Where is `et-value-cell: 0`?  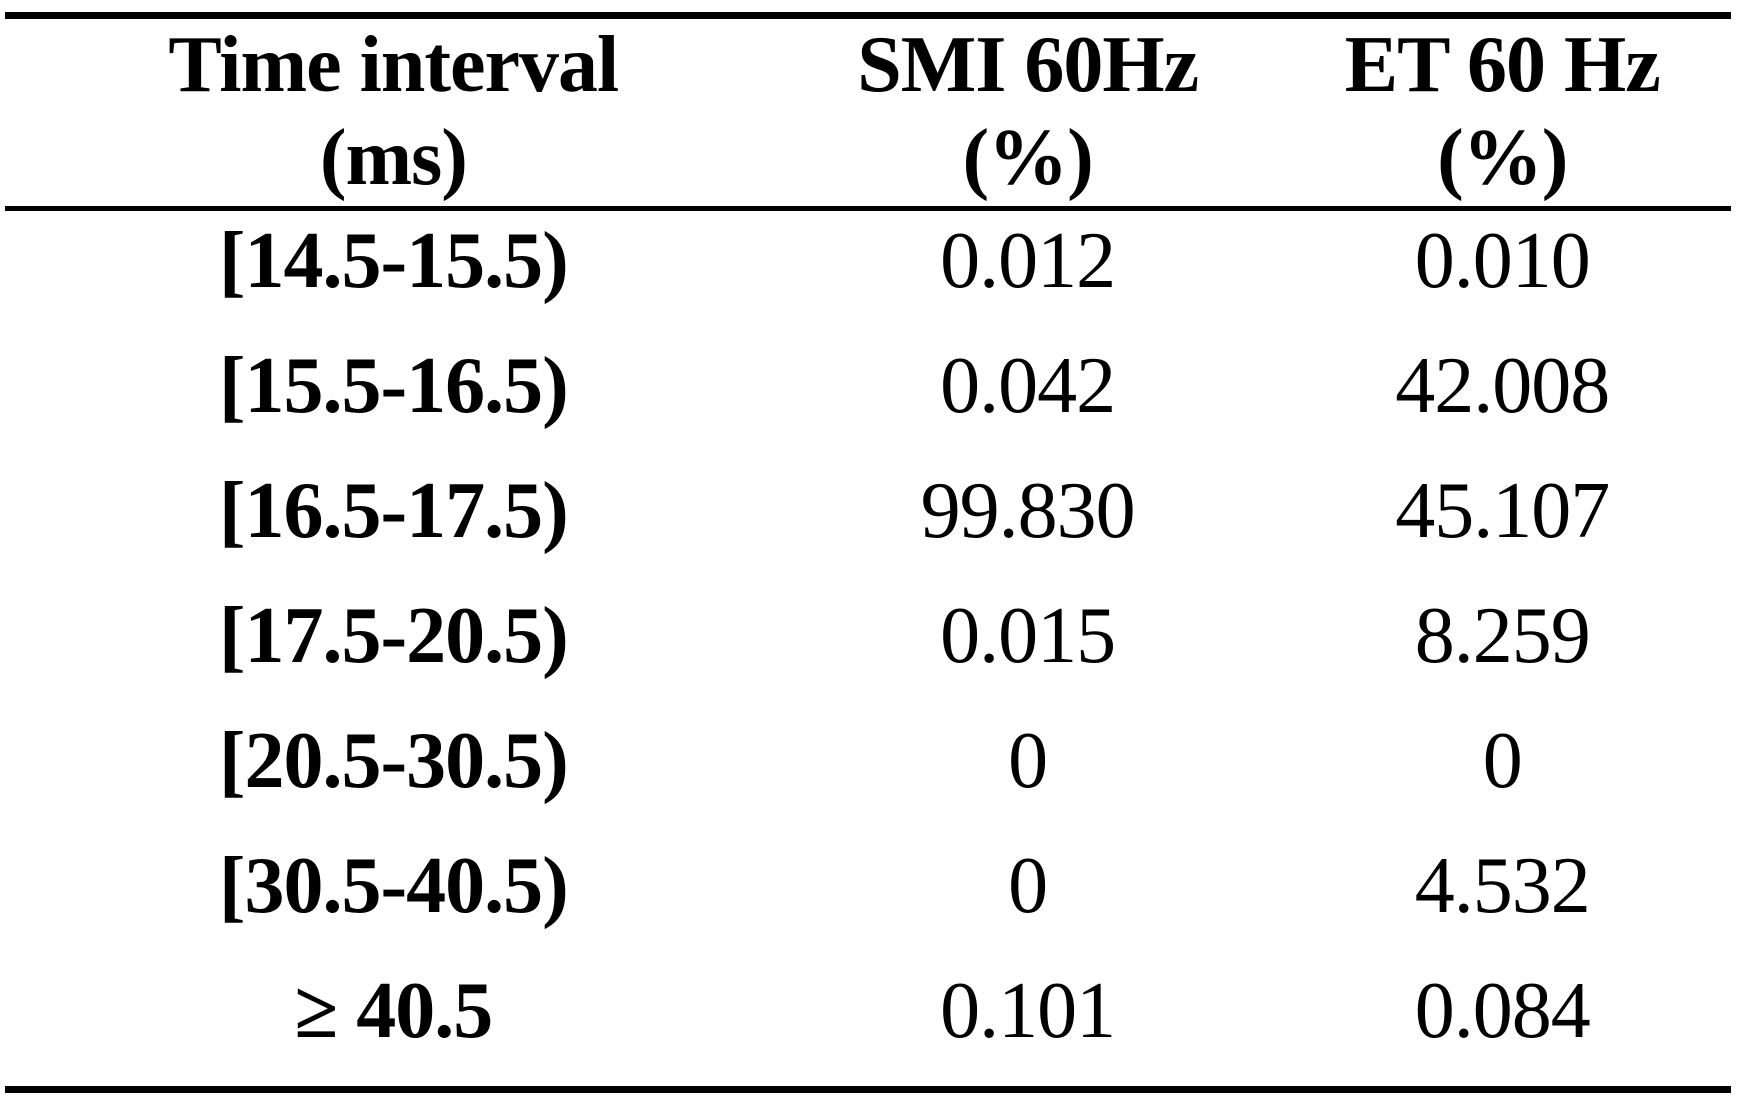 et-value-cell: 0 is located at coordinates (1502, 761).